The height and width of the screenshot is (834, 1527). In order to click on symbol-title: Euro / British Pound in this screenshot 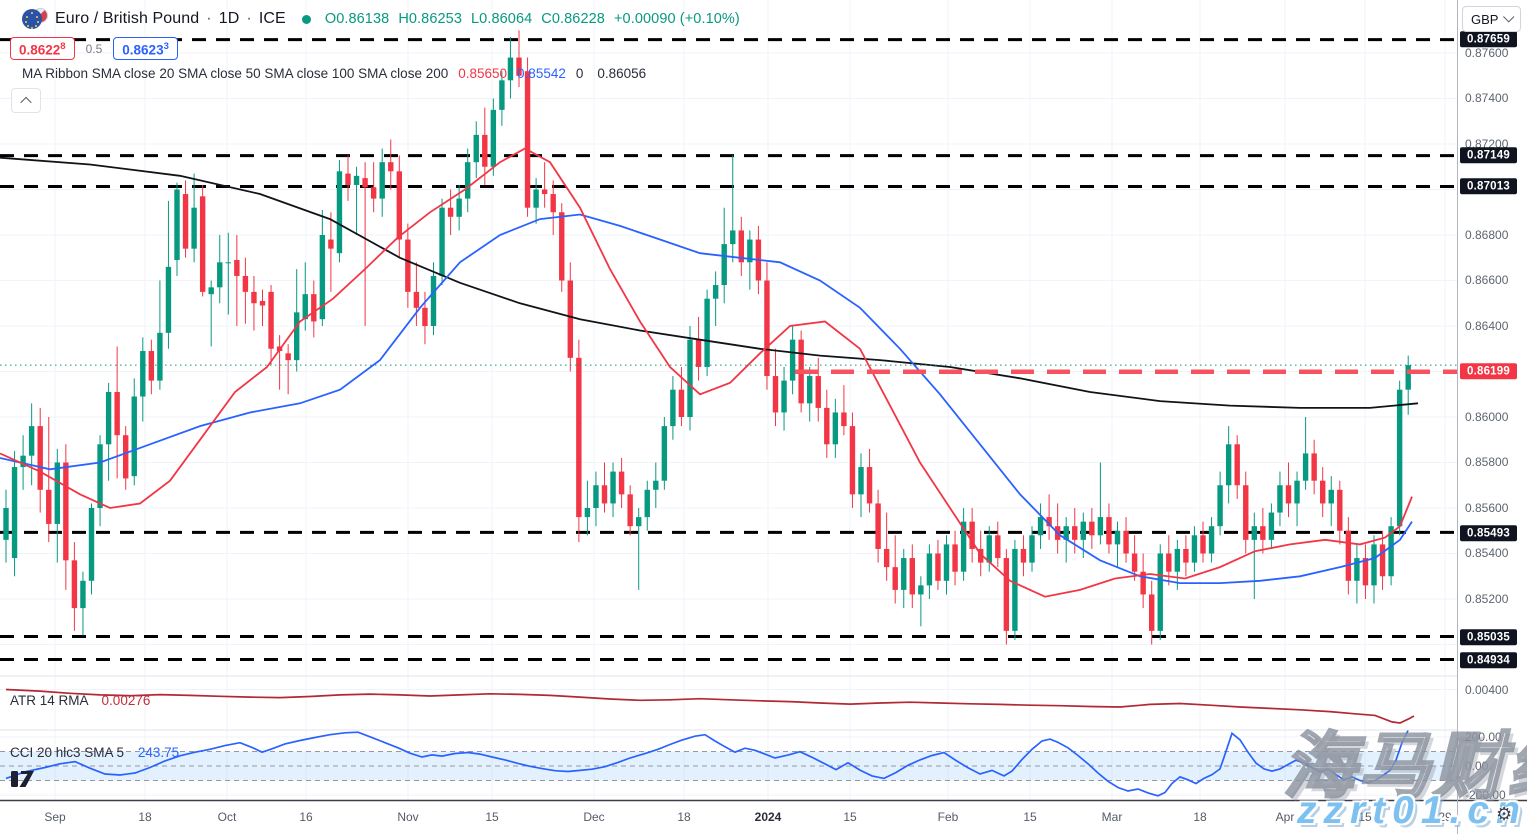, I will do `click(127, 18)`.